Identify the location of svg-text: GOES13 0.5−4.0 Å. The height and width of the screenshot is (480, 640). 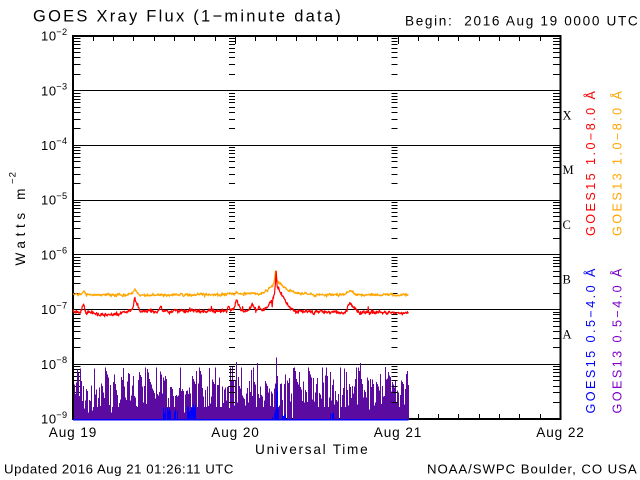
(617, 339).